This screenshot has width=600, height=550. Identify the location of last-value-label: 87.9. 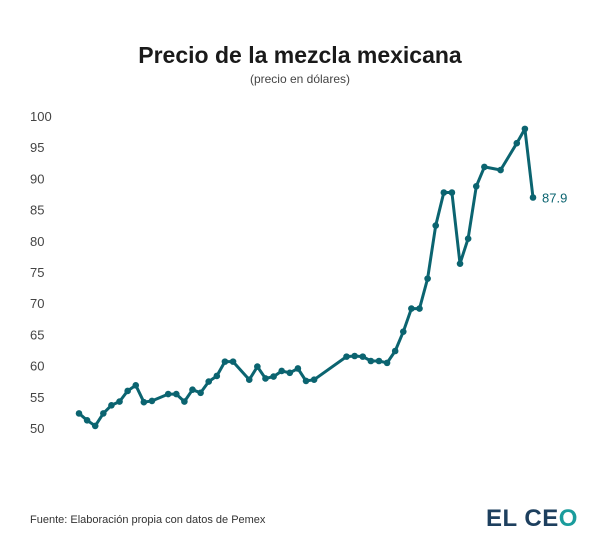
(554, 198).